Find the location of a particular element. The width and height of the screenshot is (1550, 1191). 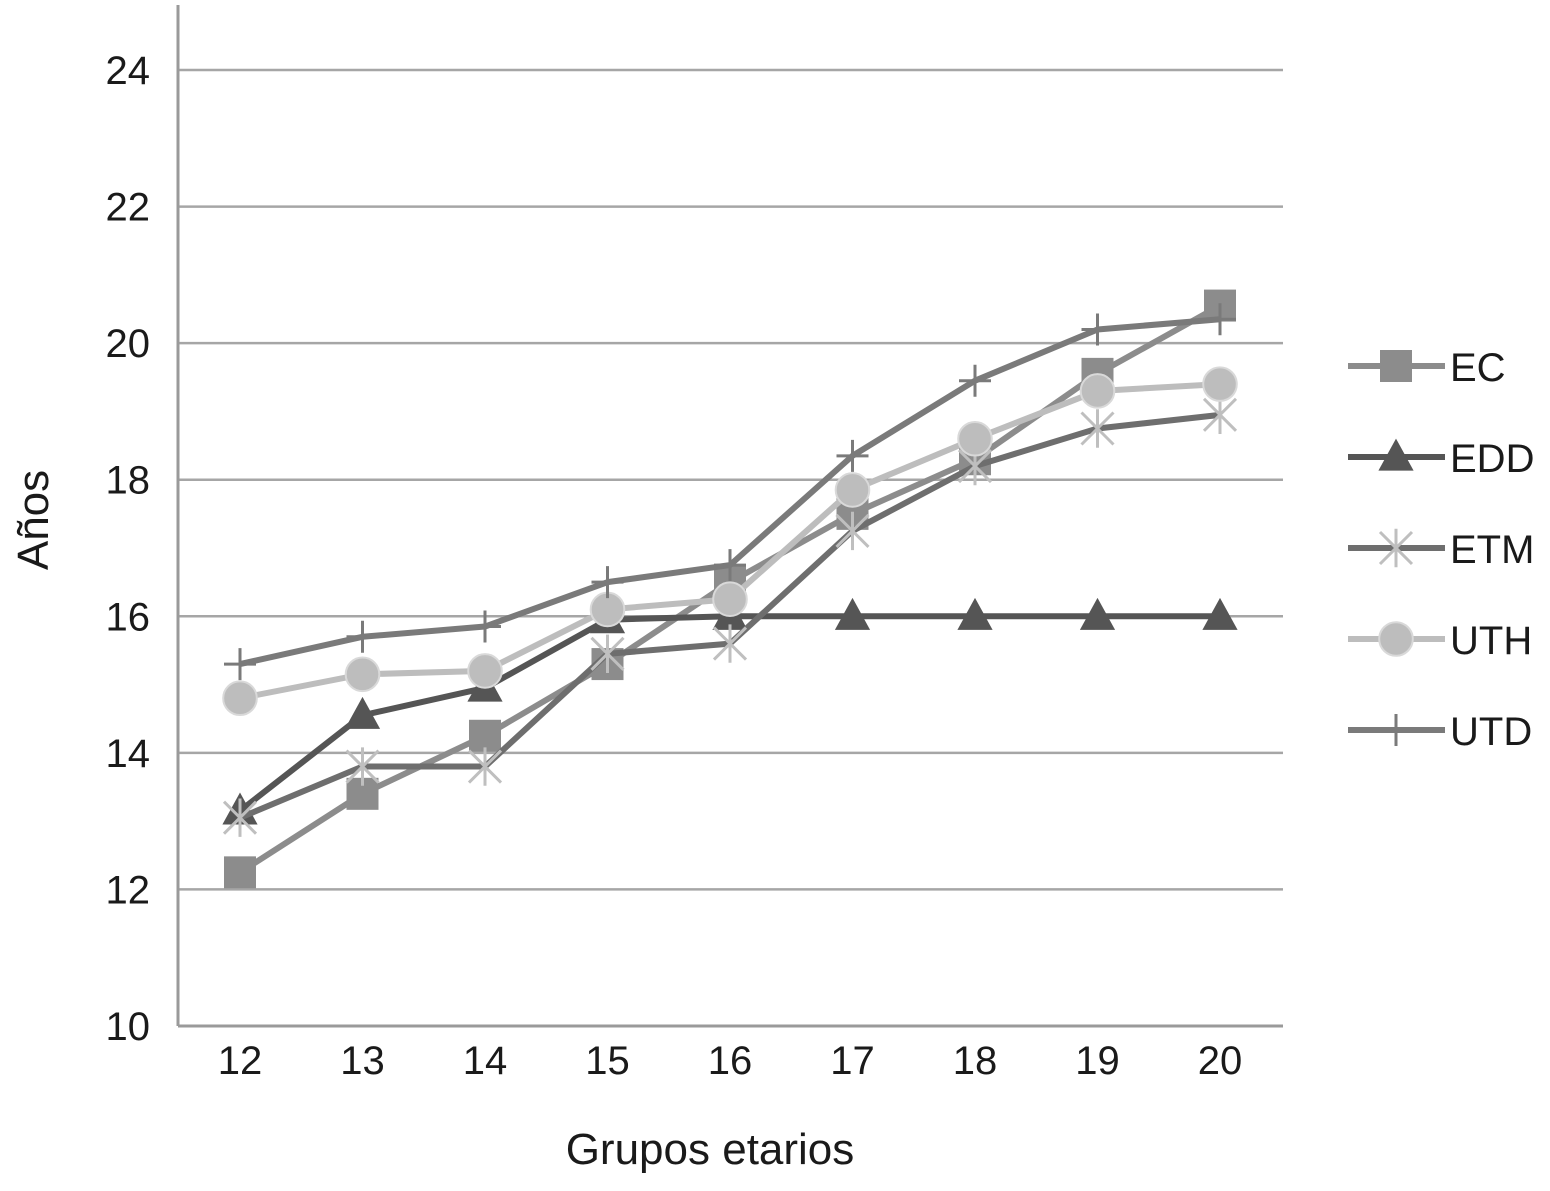

legend-label: EDD is located at coordinates (1492, 459).